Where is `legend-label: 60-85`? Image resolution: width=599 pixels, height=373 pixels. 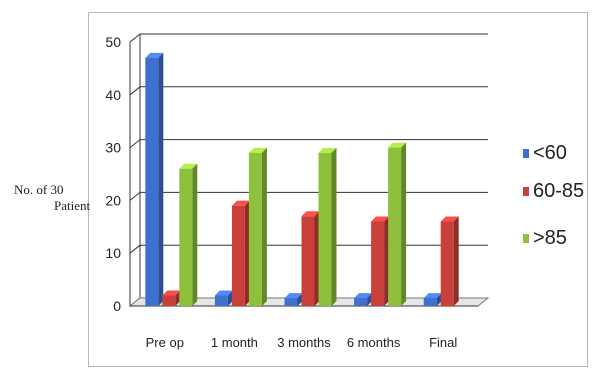
legend-label: 60-85 is located at coordinates (558, 191).